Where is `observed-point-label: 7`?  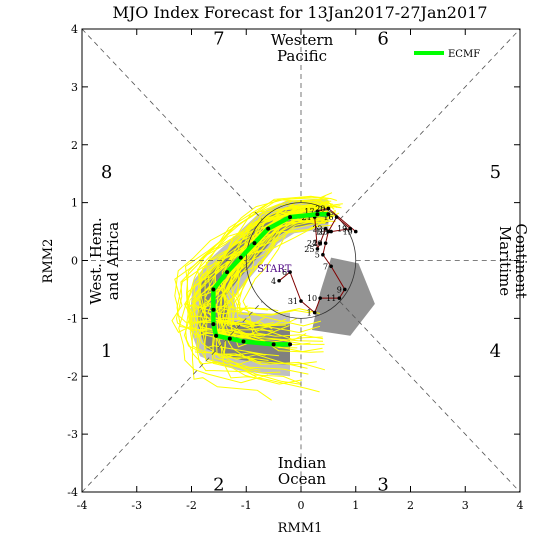 observed-point-label: 7 is located at coordinates (325, 266).